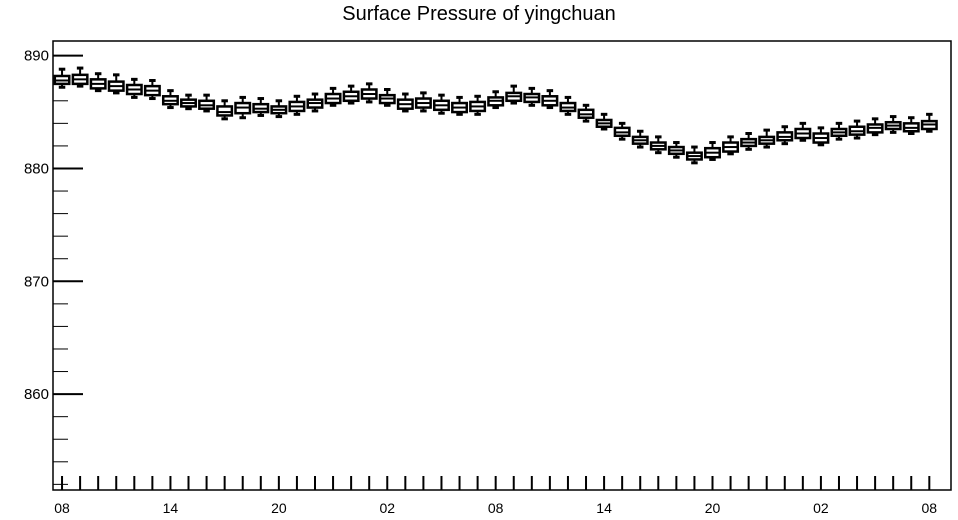  Describe the element at coordinates (53, 266) in the screenshot. I see `y-axis: 860 870 880 890` at that location.